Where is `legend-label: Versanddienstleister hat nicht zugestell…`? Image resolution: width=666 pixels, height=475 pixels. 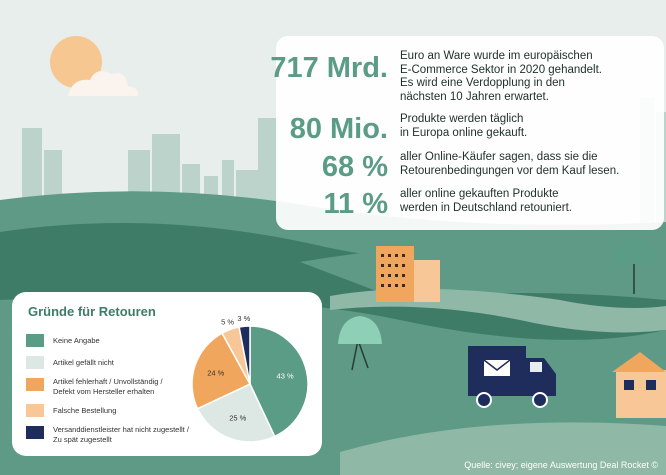
legend-label: Versanddienstleister hat nicht zugestell… is located at coordinates (121, 434).